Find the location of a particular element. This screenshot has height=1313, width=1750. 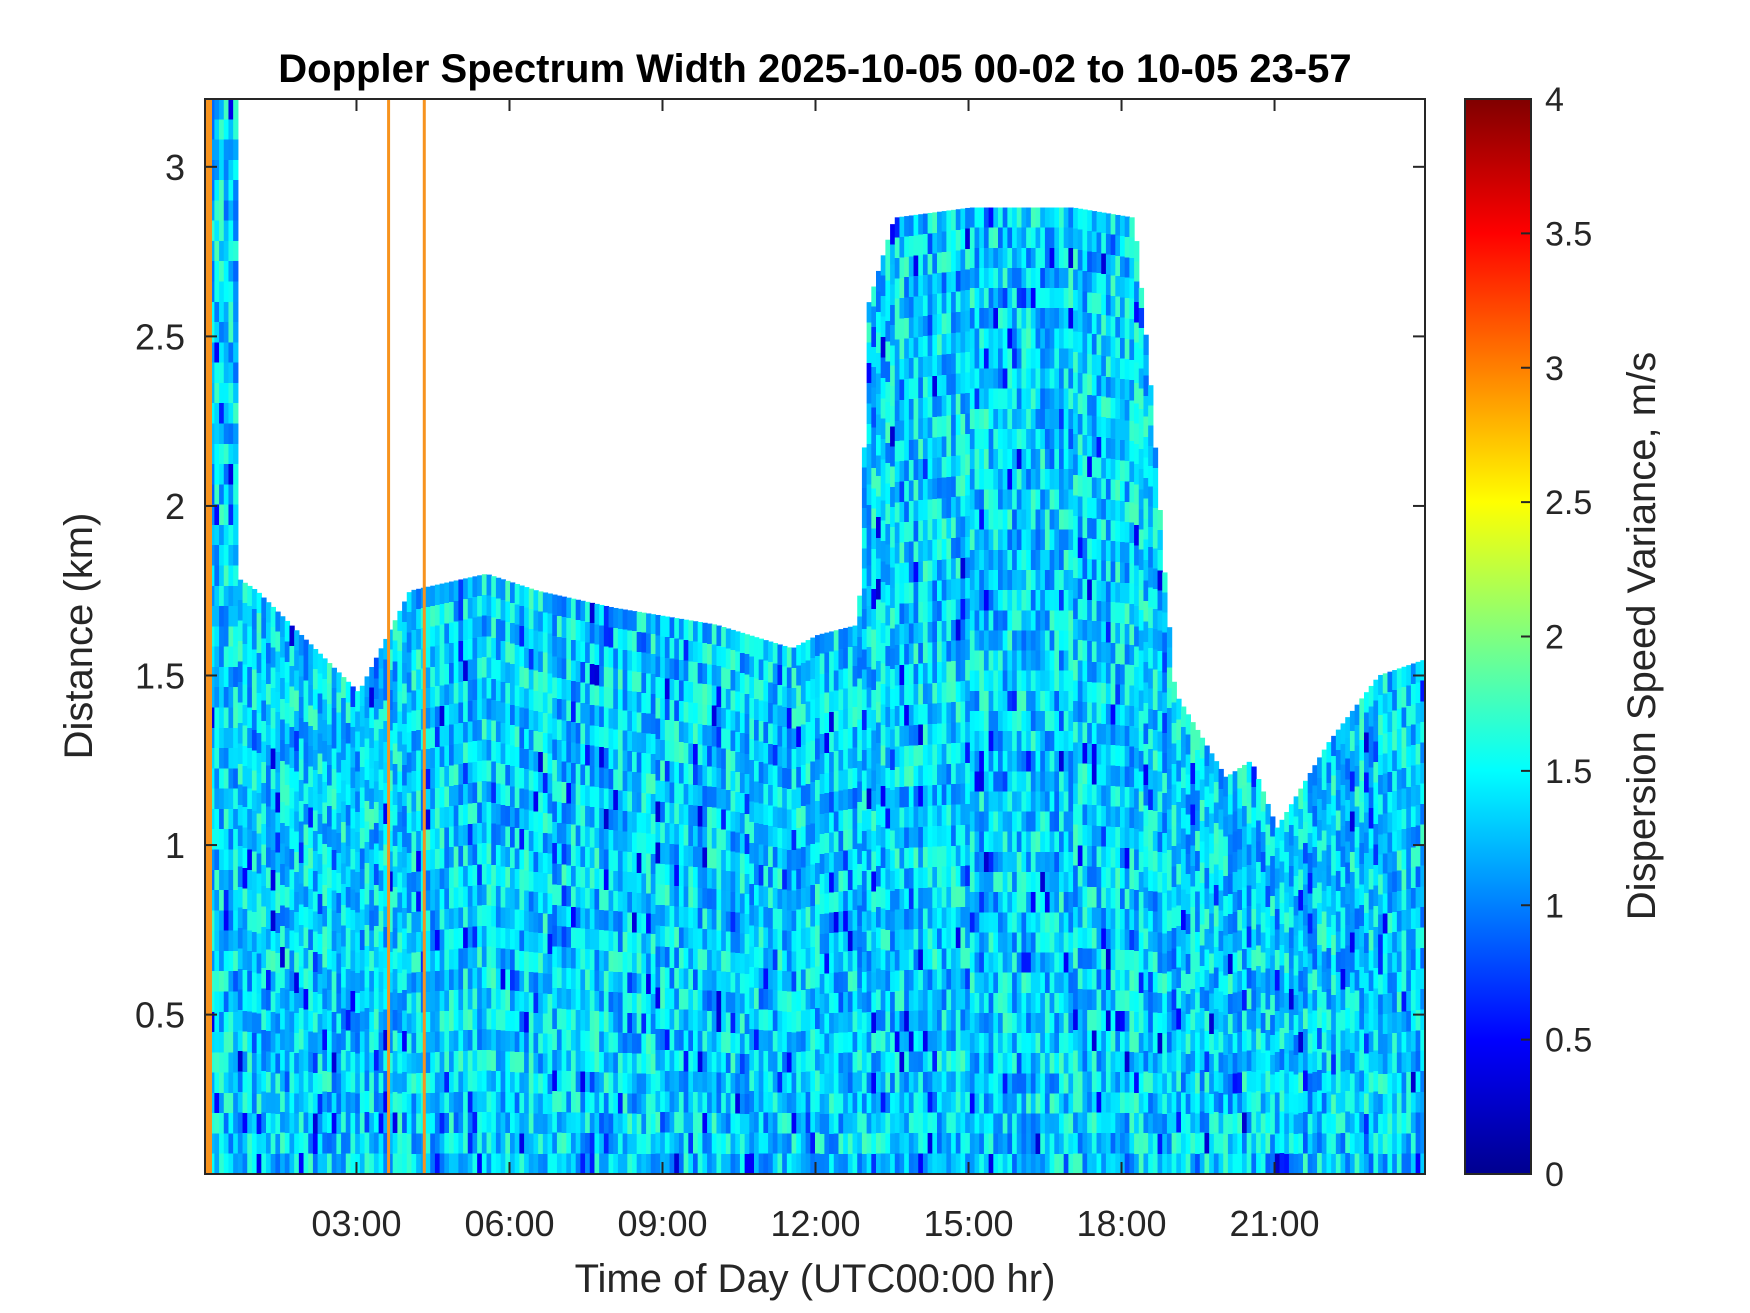

orange-band is located at coordinates (389, 636).